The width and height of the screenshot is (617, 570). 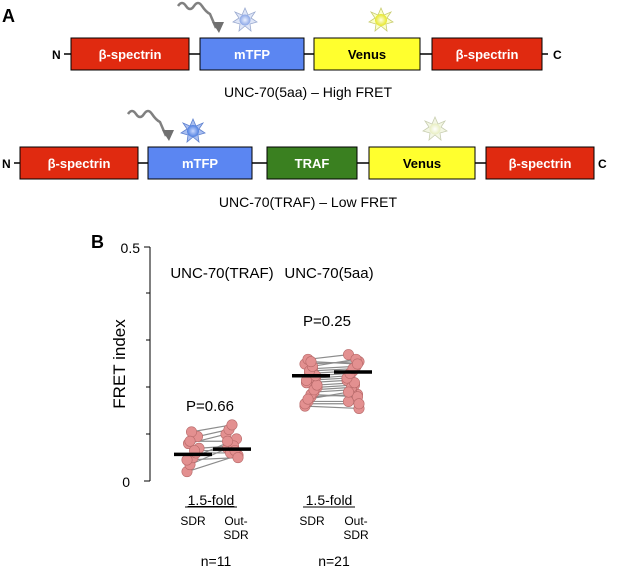 I want to click on domain-label: TRAF, so click(x=312, y=163).